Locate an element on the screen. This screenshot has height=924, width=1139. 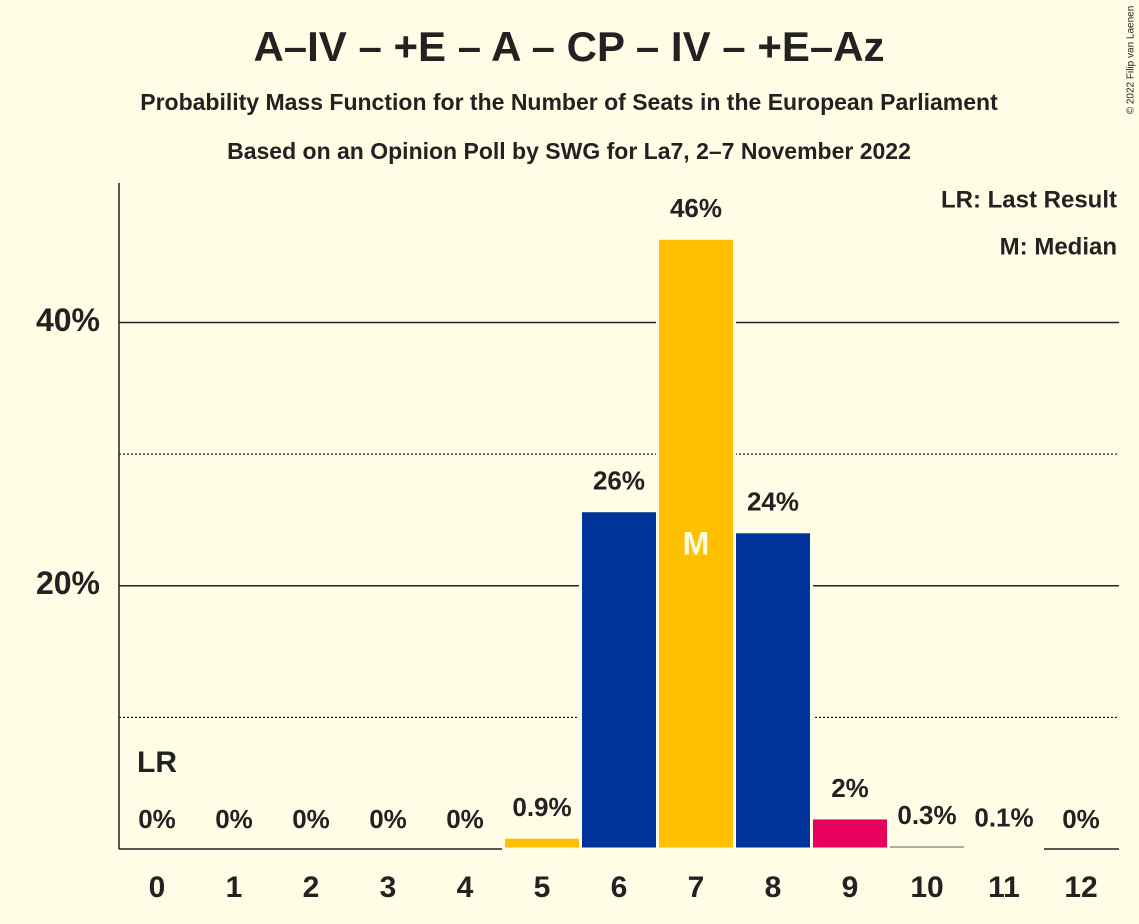
value-label: 26% is located at coordinates (619, 481).